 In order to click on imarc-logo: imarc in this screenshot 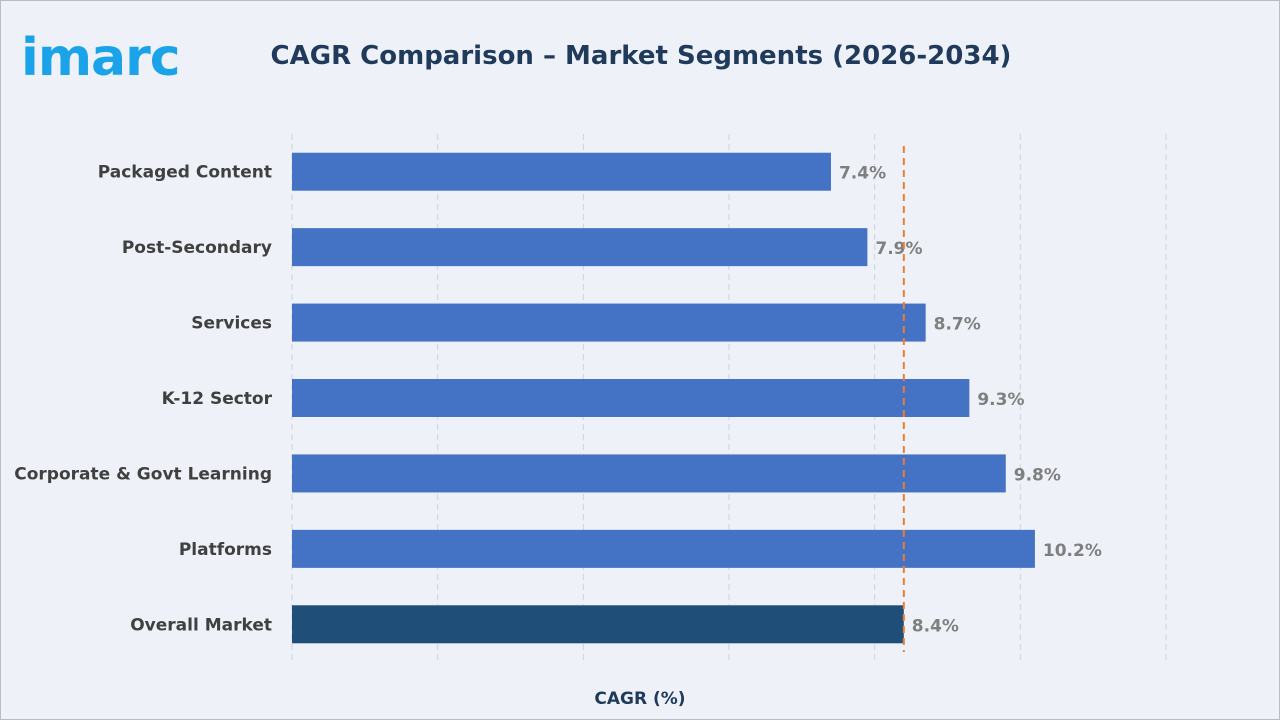, I will do `click(101, 59)`.